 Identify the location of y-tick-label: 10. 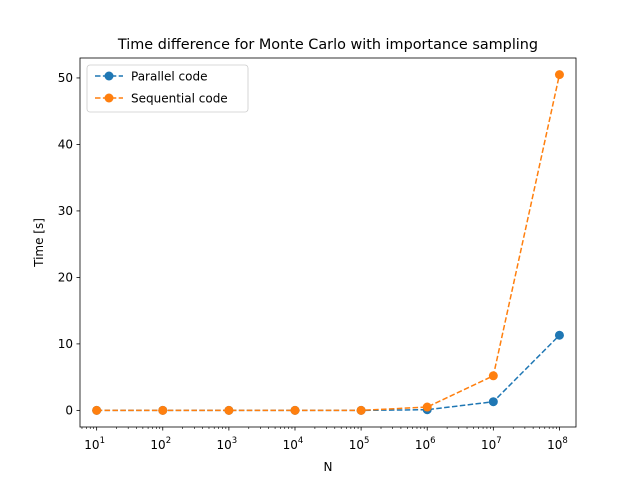
(65, 344).